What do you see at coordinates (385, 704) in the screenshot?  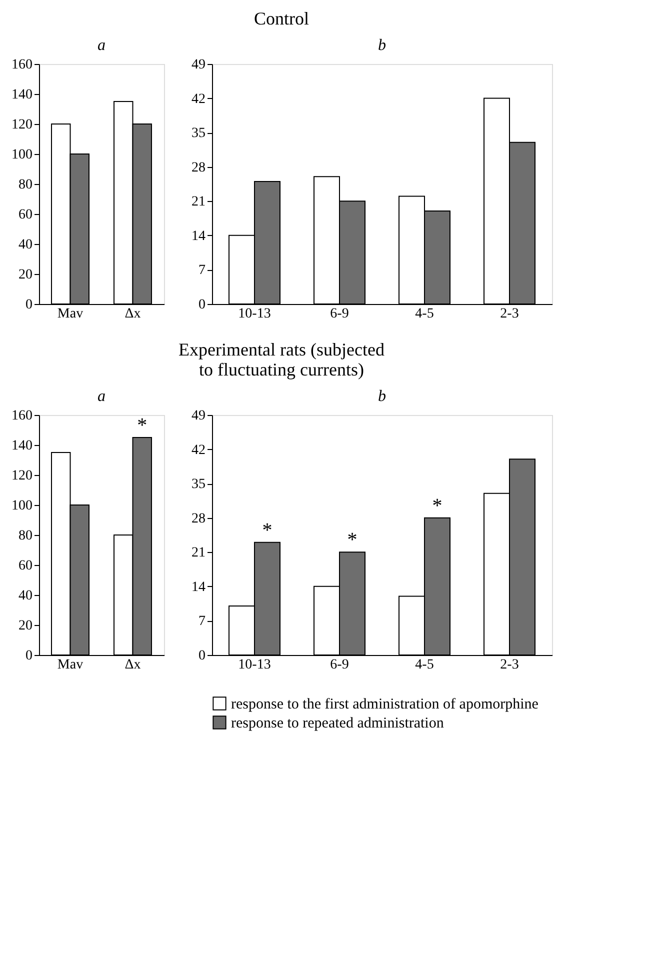 I see `legend-label: response to the first administration of apomorphine` at bounding box center [385, 704].